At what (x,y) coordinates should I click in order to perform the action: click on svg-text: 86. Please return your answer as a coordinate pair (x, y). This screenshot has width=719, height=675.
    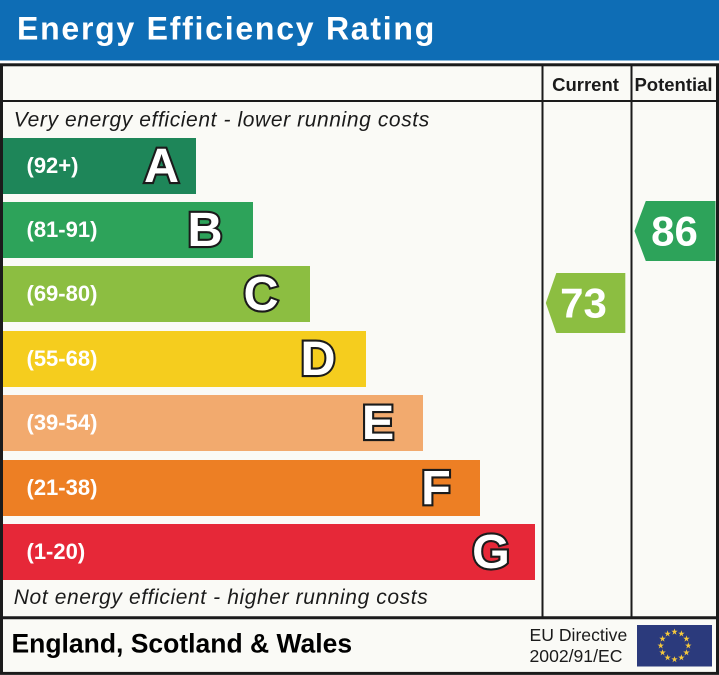
    Looking at the image, I should click on (674, 230).